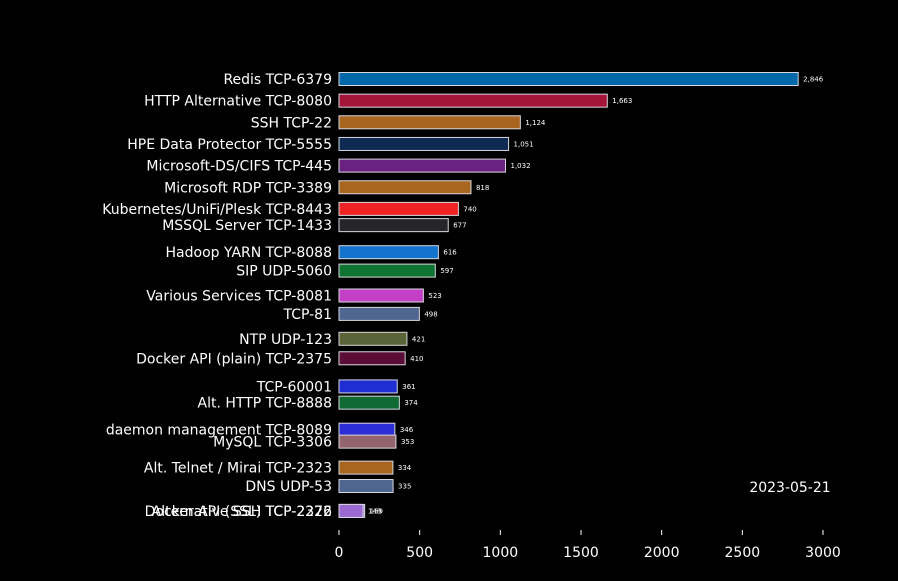  Describe the element at coordinates (482, 188) in the screenshot. I see `value-label-5: 818` at that location.